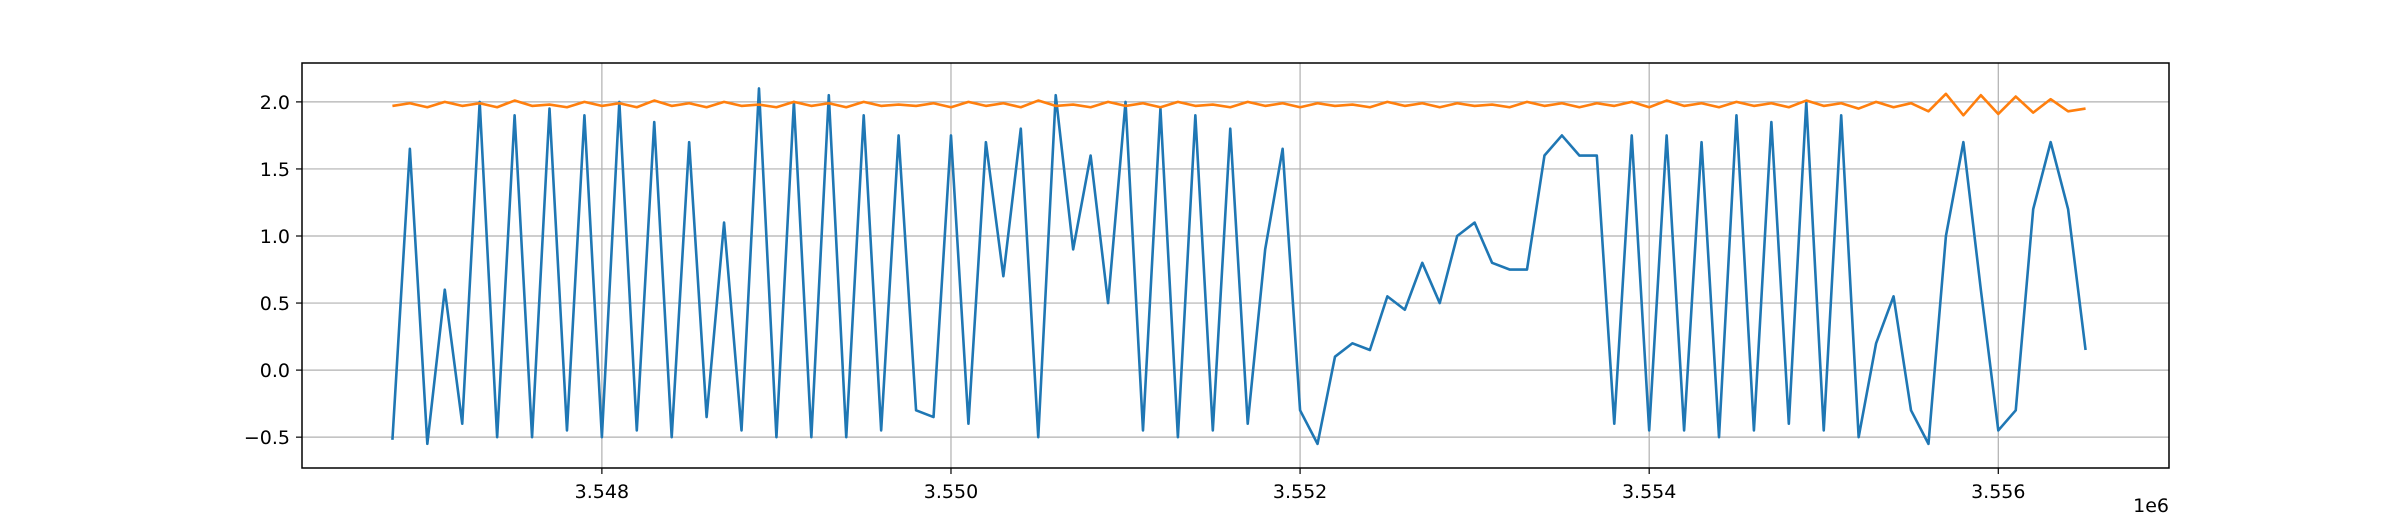  What do you see at coordinates (275, 170) in the screenshot?
I see `y-tick-label: 1.5` at bounding box center [275, 170].